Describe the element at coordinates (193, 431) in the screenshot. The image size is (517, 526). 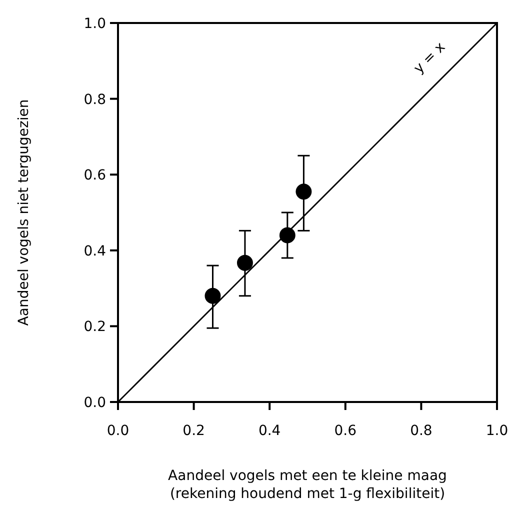
I see `x-tick-label: 0.2` at that location.